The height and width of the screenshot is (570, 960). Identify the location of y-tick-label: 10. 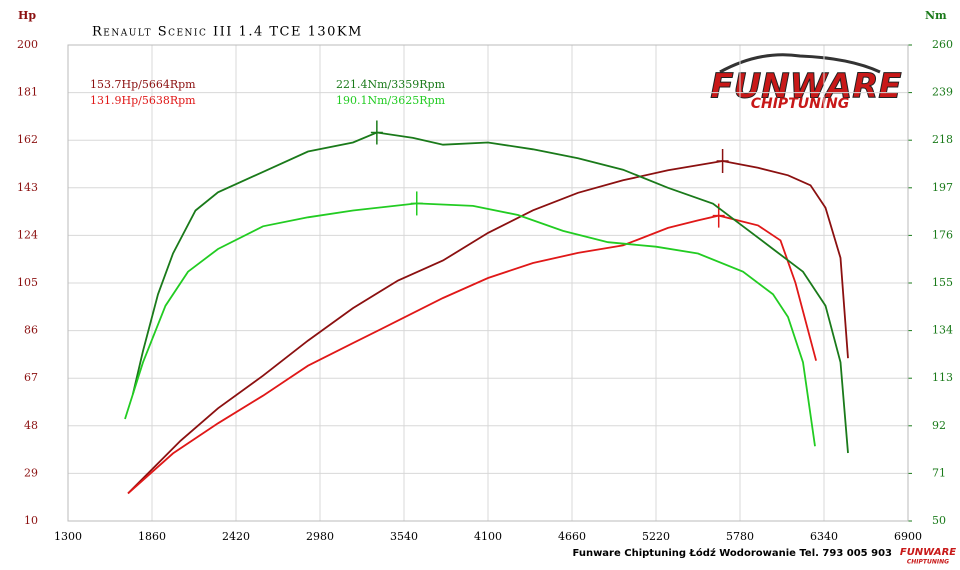
(31, 520).